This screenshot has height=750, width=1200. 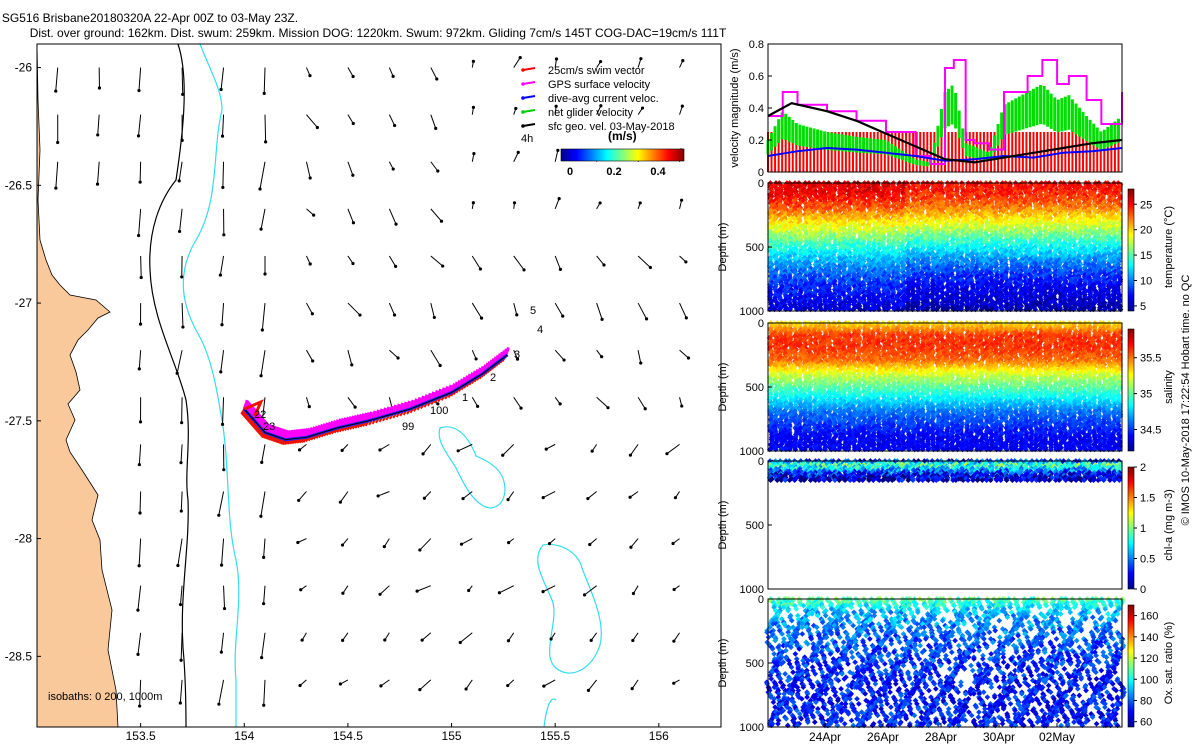 What do you see at coordinates (756, 77) in the screenshot?
I see `velocity-ytick-label: 0.6` at bounding box center [756, 77].